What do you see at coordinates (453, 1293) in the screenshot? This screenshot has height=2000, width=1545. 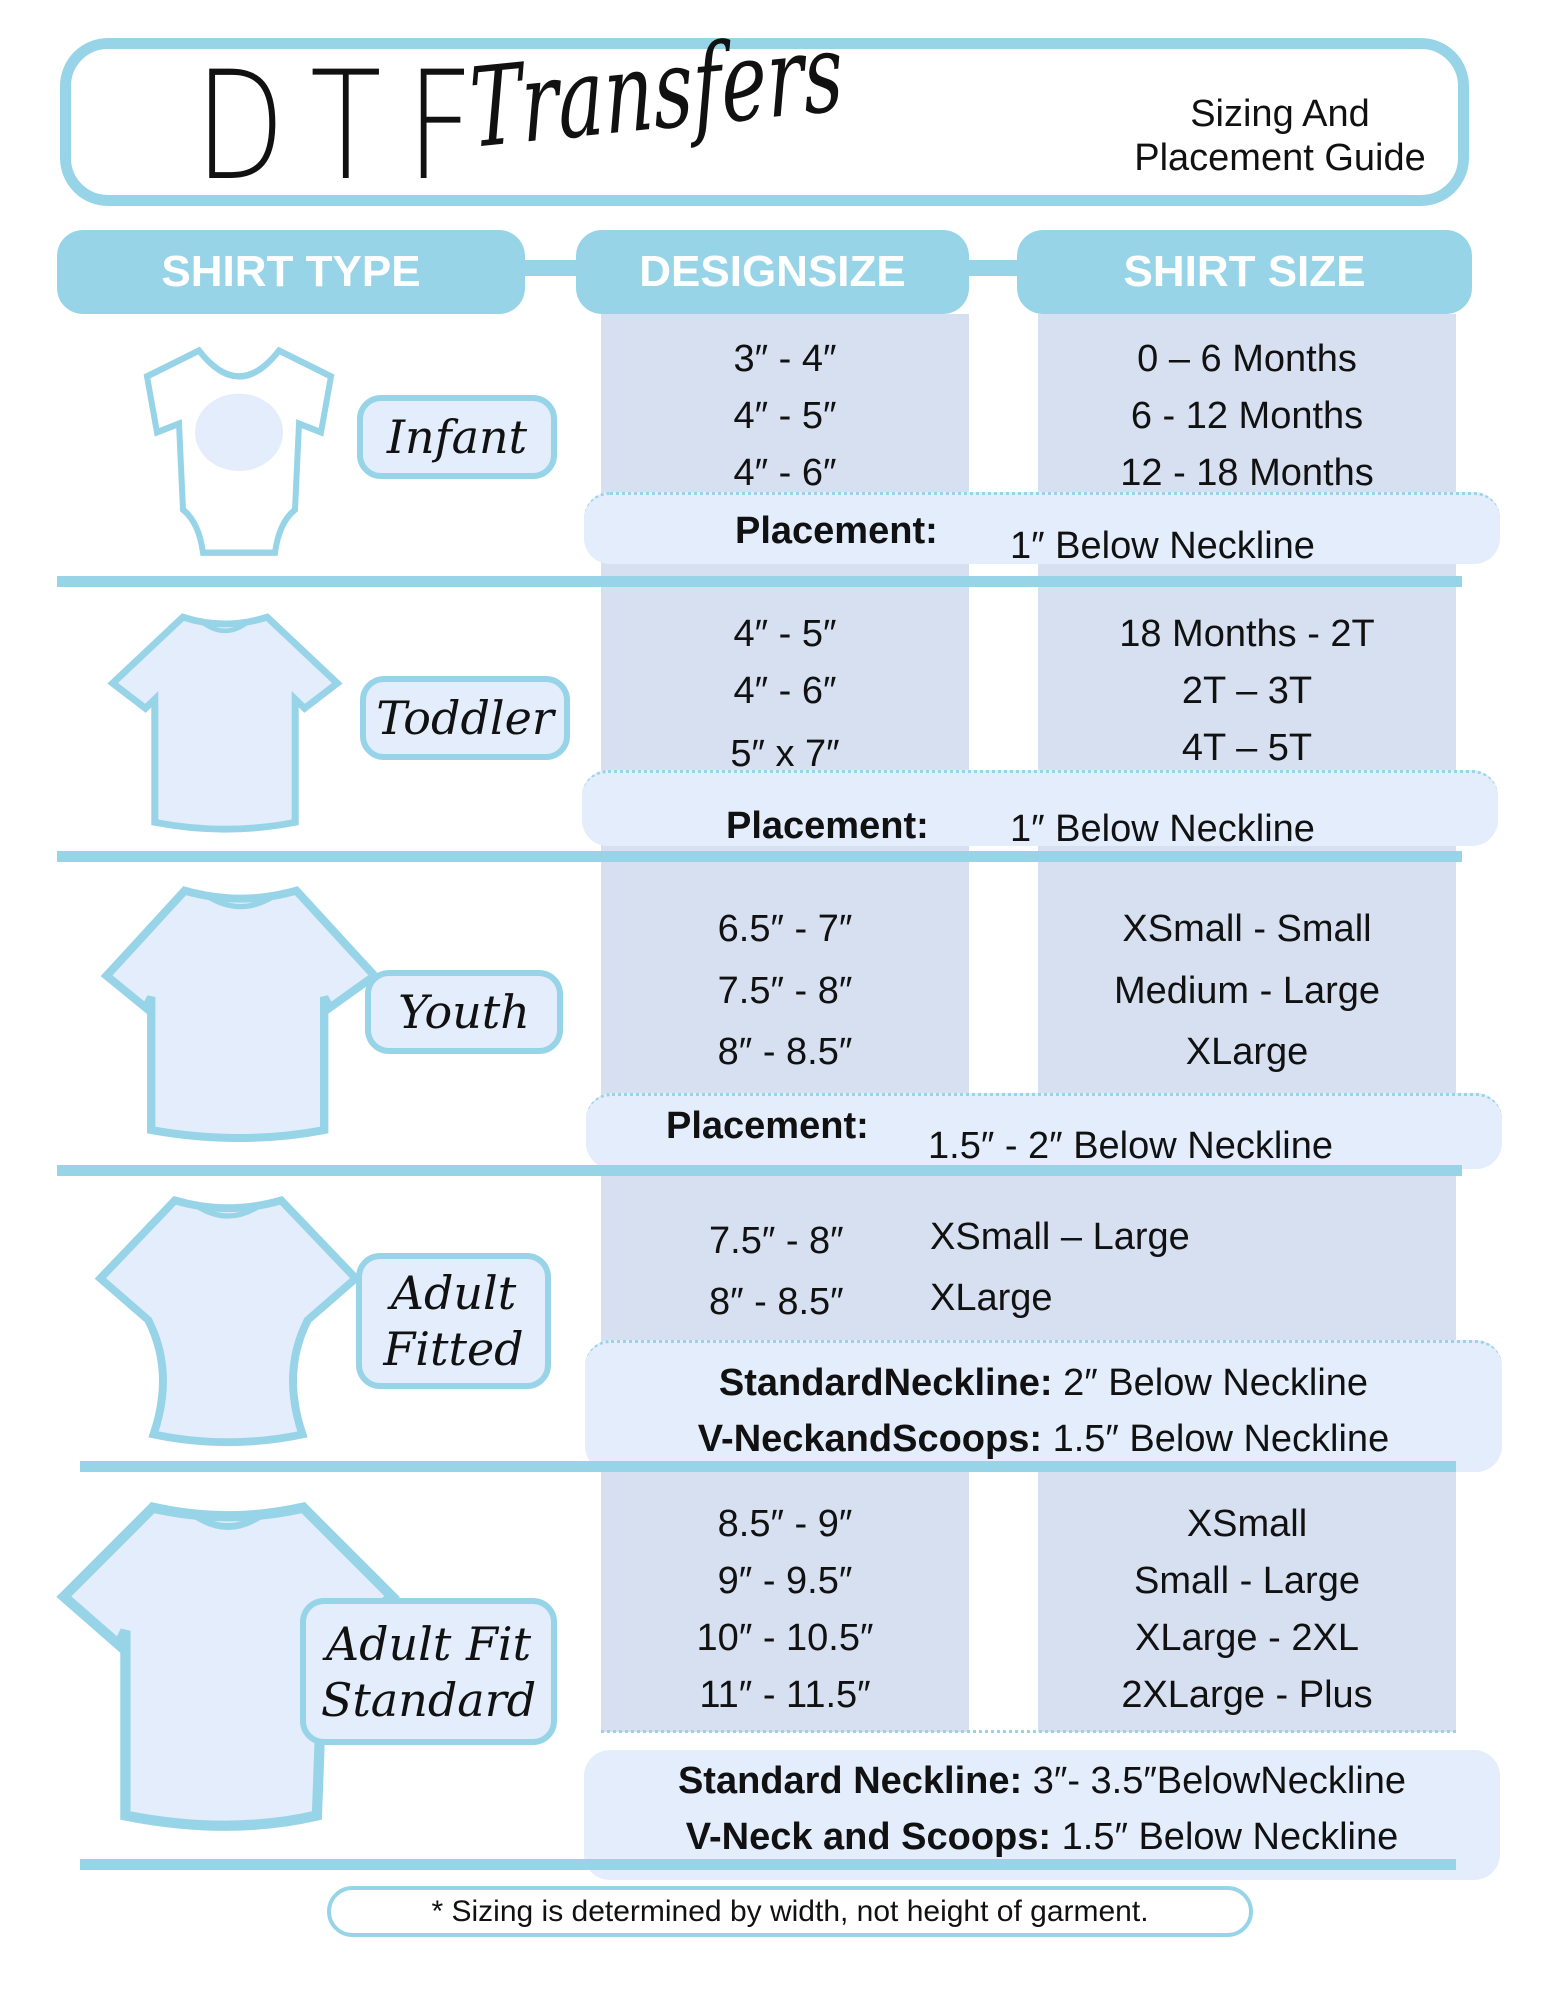 I see `shirt-type-line: Adult` at bounding box center [453, 1293].